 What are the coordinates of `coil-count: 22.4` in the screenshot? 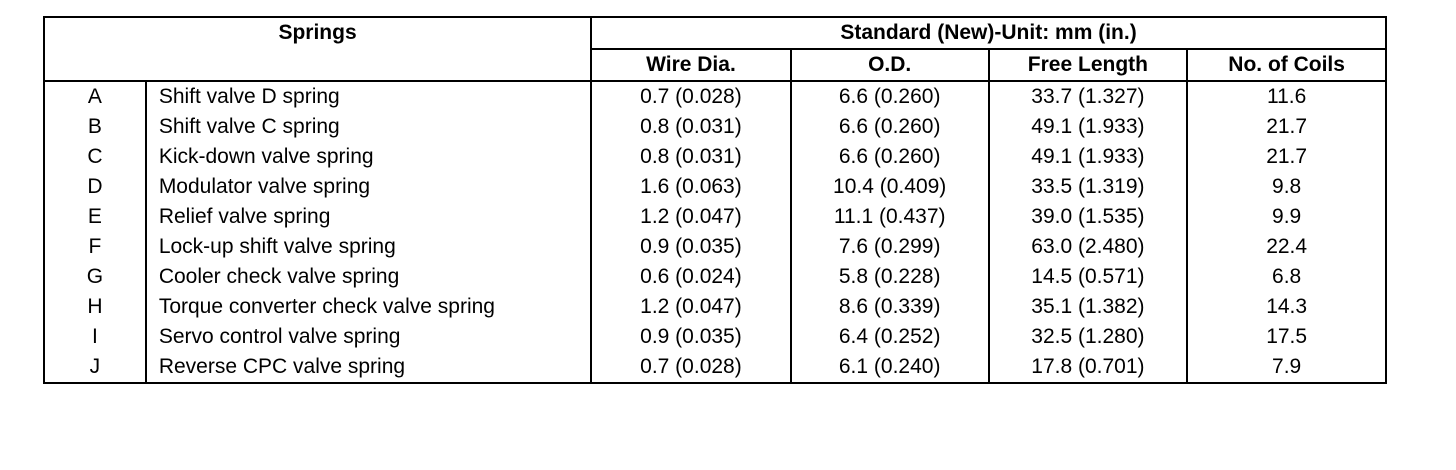 It's located at (1286, 247).